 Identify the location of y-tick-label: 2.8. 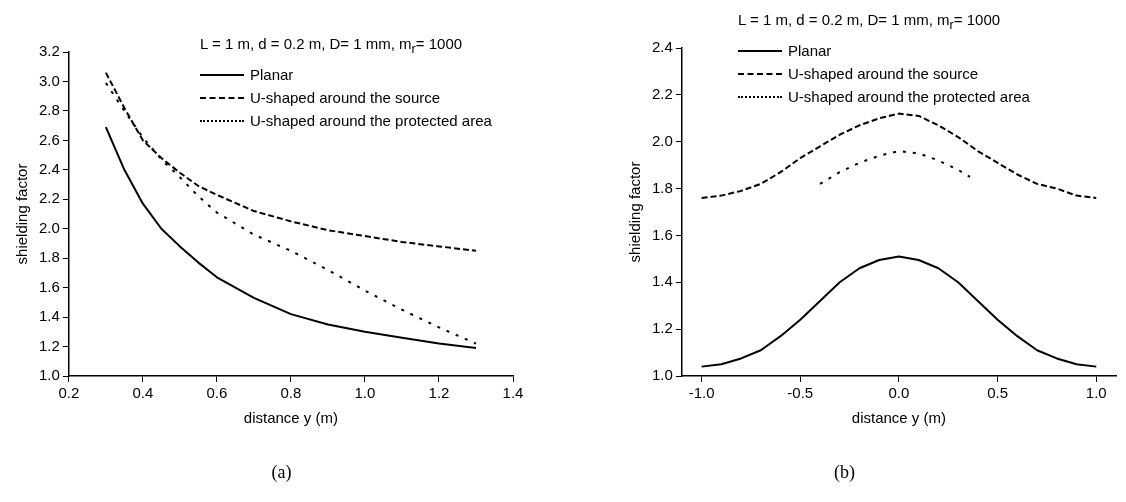
(49, 110).